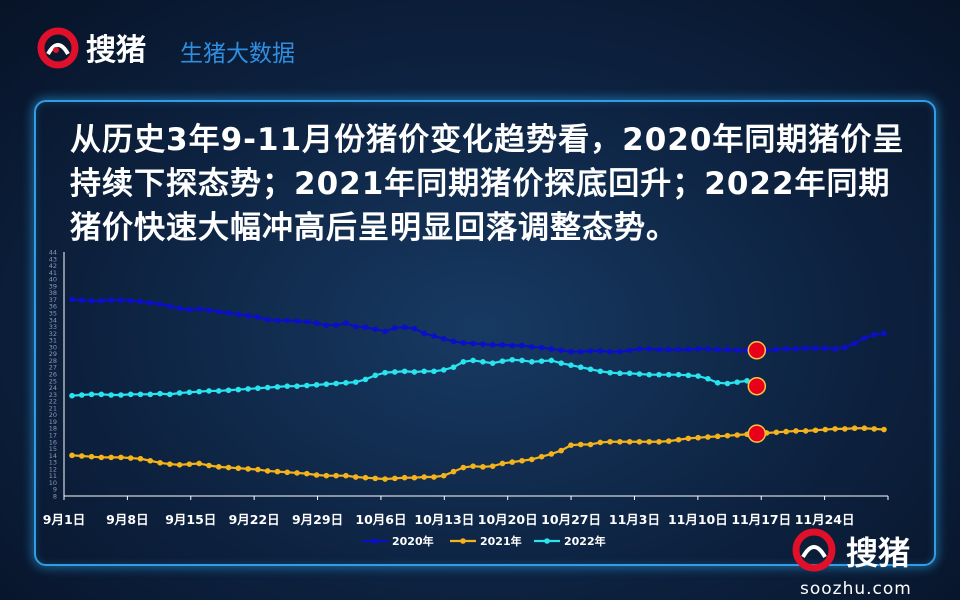  What do you see at coordinates (53, 253) in the screenshot?
I see `y-tick-label: 44` at bounding box center [53, 253].